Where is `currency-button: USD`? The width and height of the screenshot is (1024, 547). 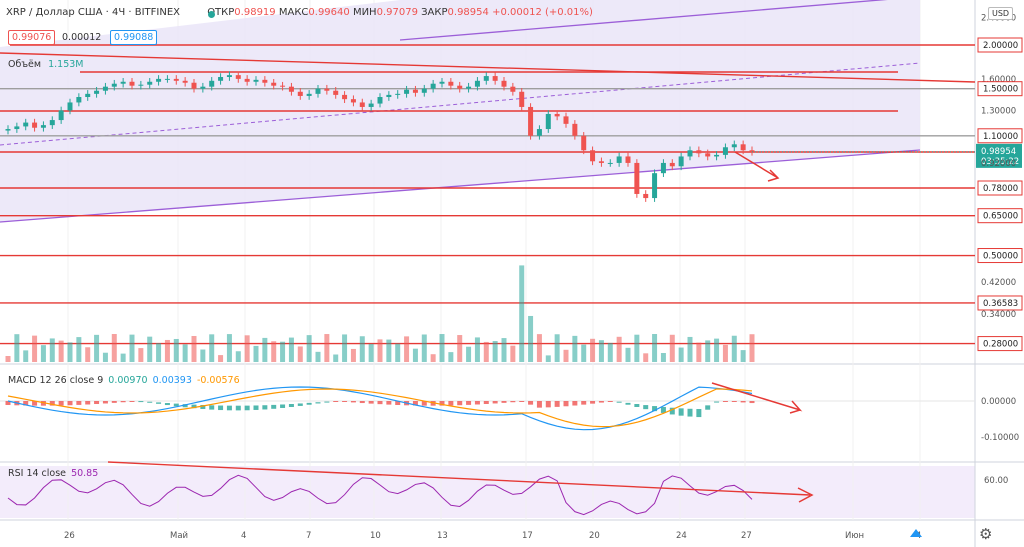
currency-button: USD is located at coordinates (1001, 13).